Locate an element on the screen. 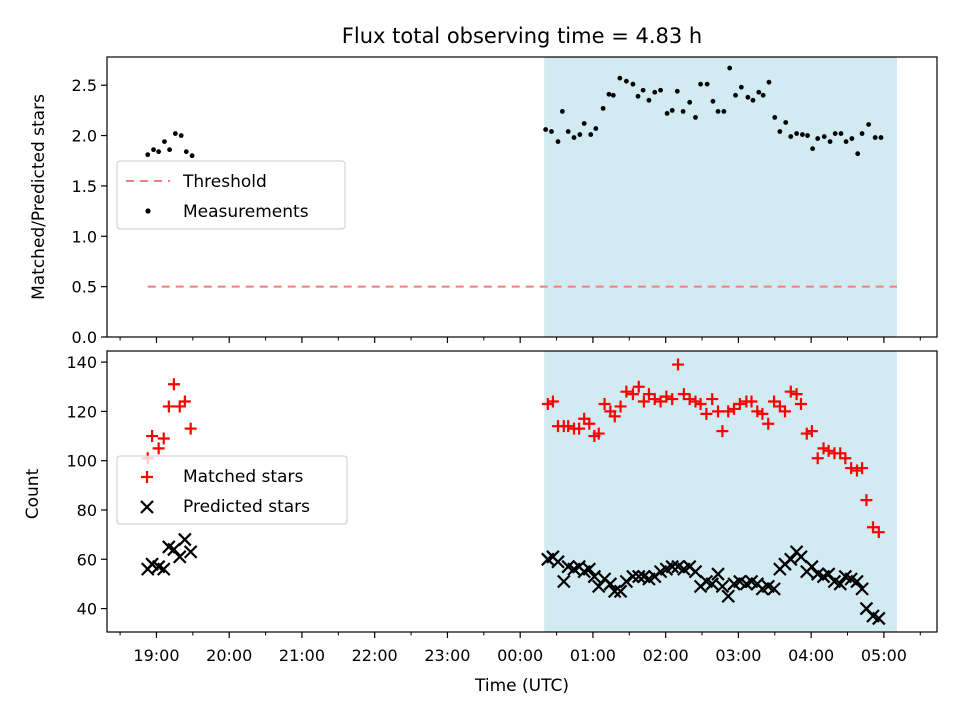 The width and height of the screenshot is (960, 720). y-axis-ticks-top: 0.0 0.5 1.0 1.5 2.0 2.5 is located at coordinates (89, 211).